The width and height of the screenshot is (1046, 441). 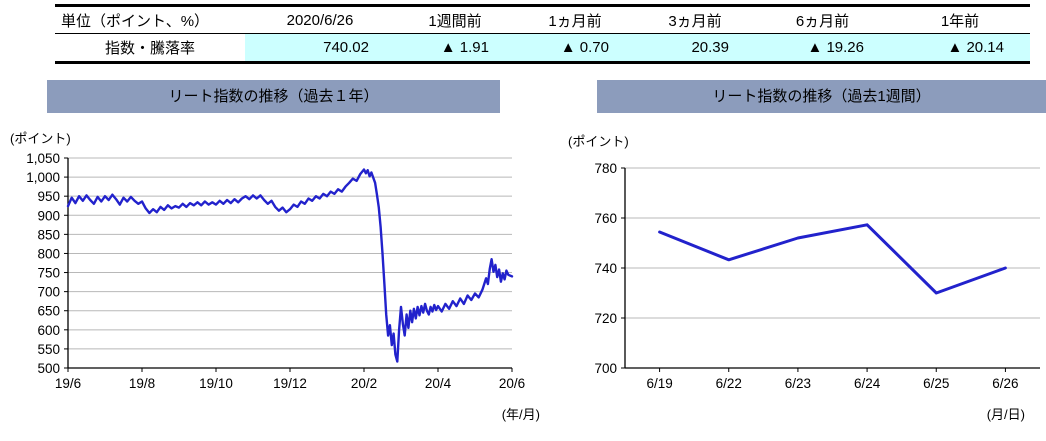 What do you see at coordinates (48, 253) in the screenshot?
I see `y-tick-label: 800` at bounding box center [48, 253].